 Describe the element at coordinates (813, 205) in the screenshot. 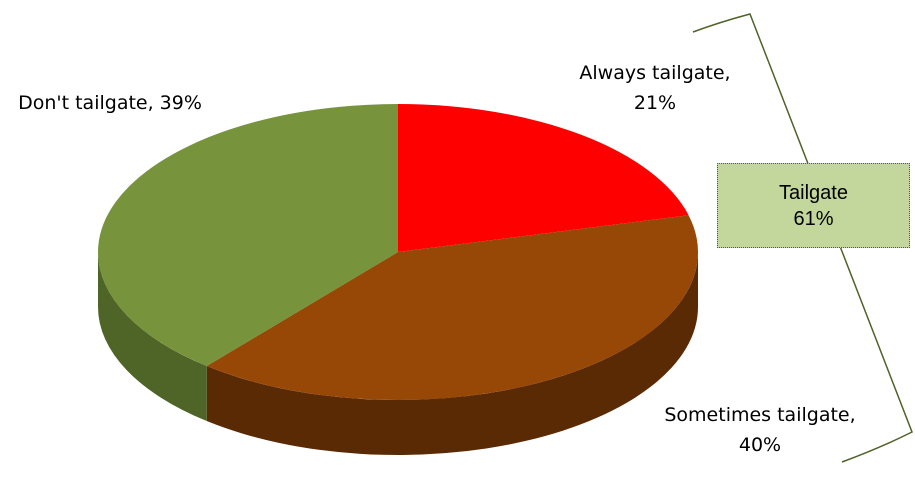

I see `annotation-box: Tailgate 61%` at that location.